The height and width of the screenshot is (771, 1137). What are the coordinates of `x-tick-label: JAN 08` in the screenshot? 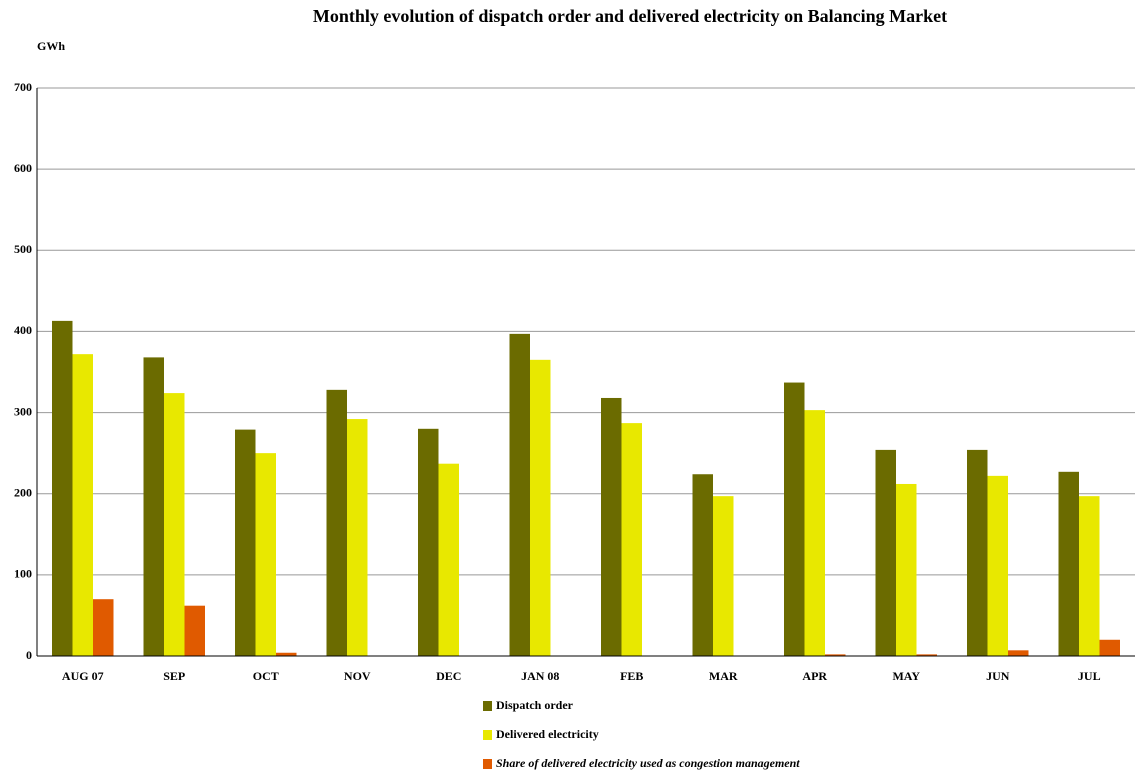 It's located at (540, 676).